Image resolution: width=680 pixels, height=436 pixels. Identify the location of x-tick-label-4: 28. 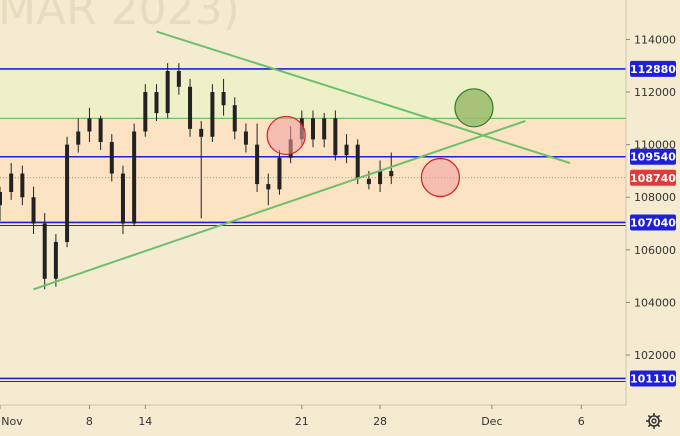
(380, 421).